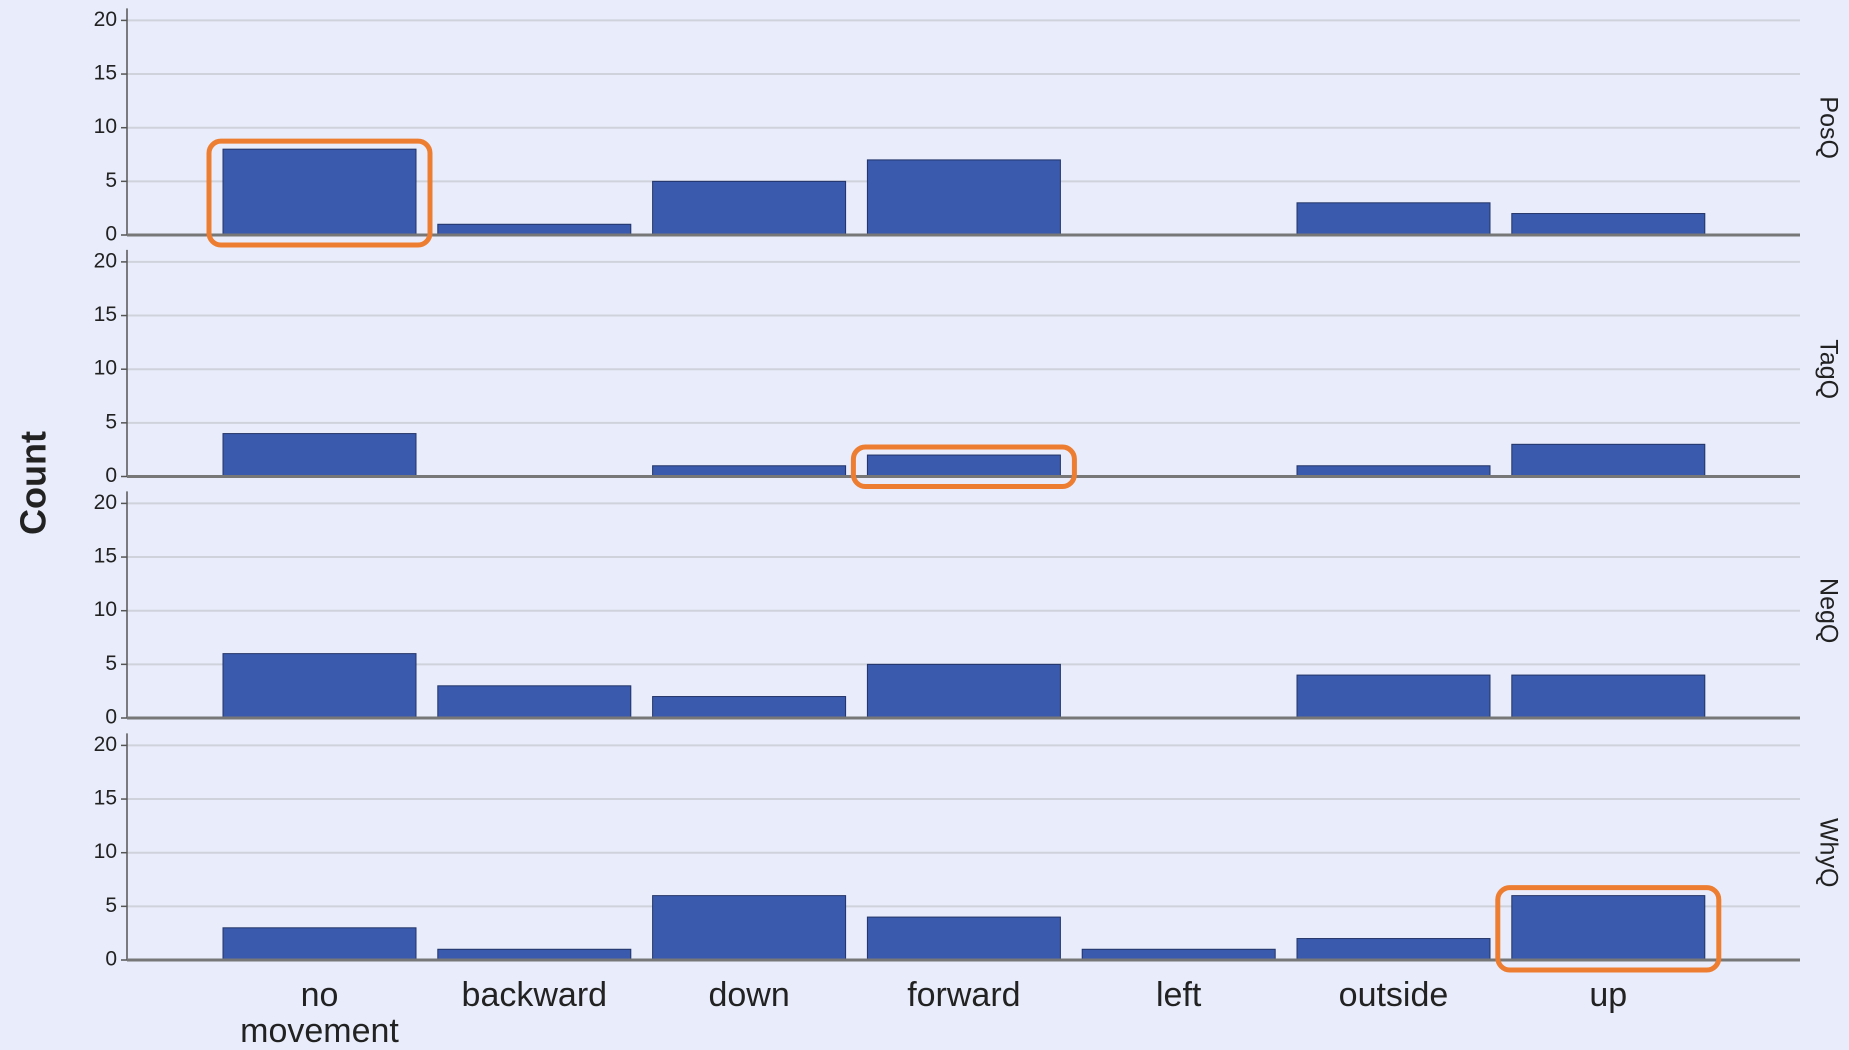 The height and width of the screenshot is (1050, 1849). What do you see at coordinates (33, 483) in the screenshot?
I see `y-axis-label: Count` at bounding box center [33, 483].